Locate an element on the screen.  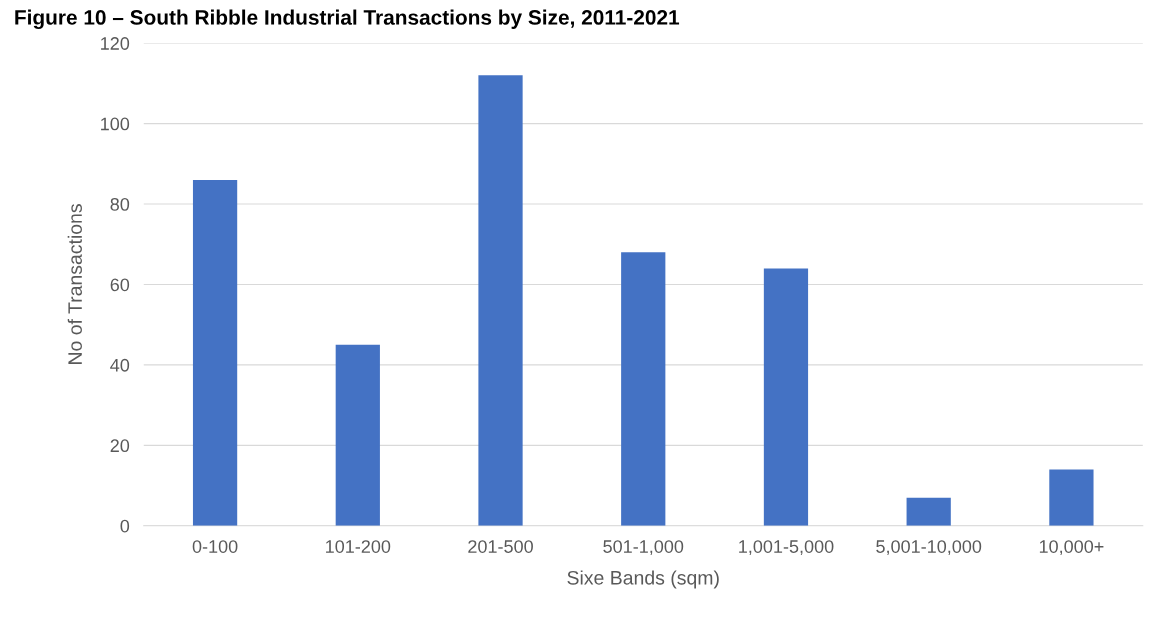
y-tick-label: 80 is located at coordinates (120, 204).